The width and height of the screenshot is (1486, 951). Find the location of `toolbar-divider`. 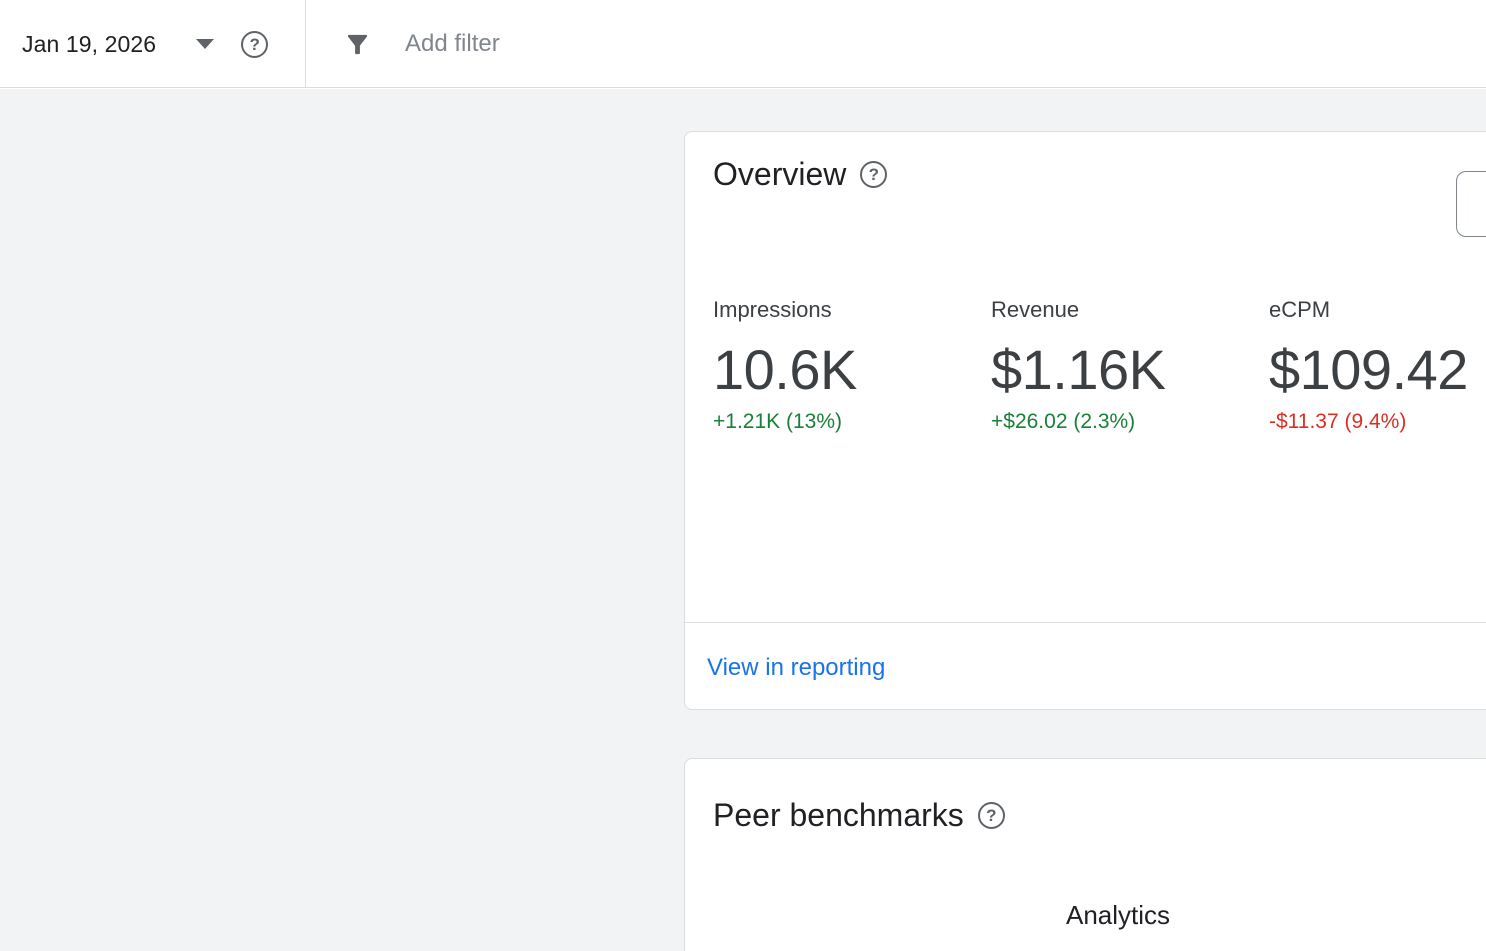

toolbar-divider is located at coordinates (305, 44).